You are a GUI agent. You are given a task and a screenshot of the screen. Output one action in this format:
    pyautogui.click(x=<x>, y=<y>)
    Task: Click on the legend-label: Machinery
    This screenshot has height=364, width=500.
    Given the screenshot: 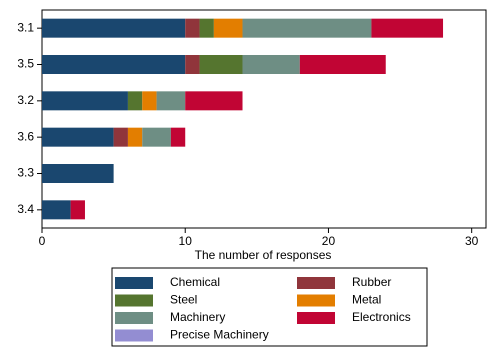 What is the action you would take?
    pyautogui.click(x=197, y=317)
    